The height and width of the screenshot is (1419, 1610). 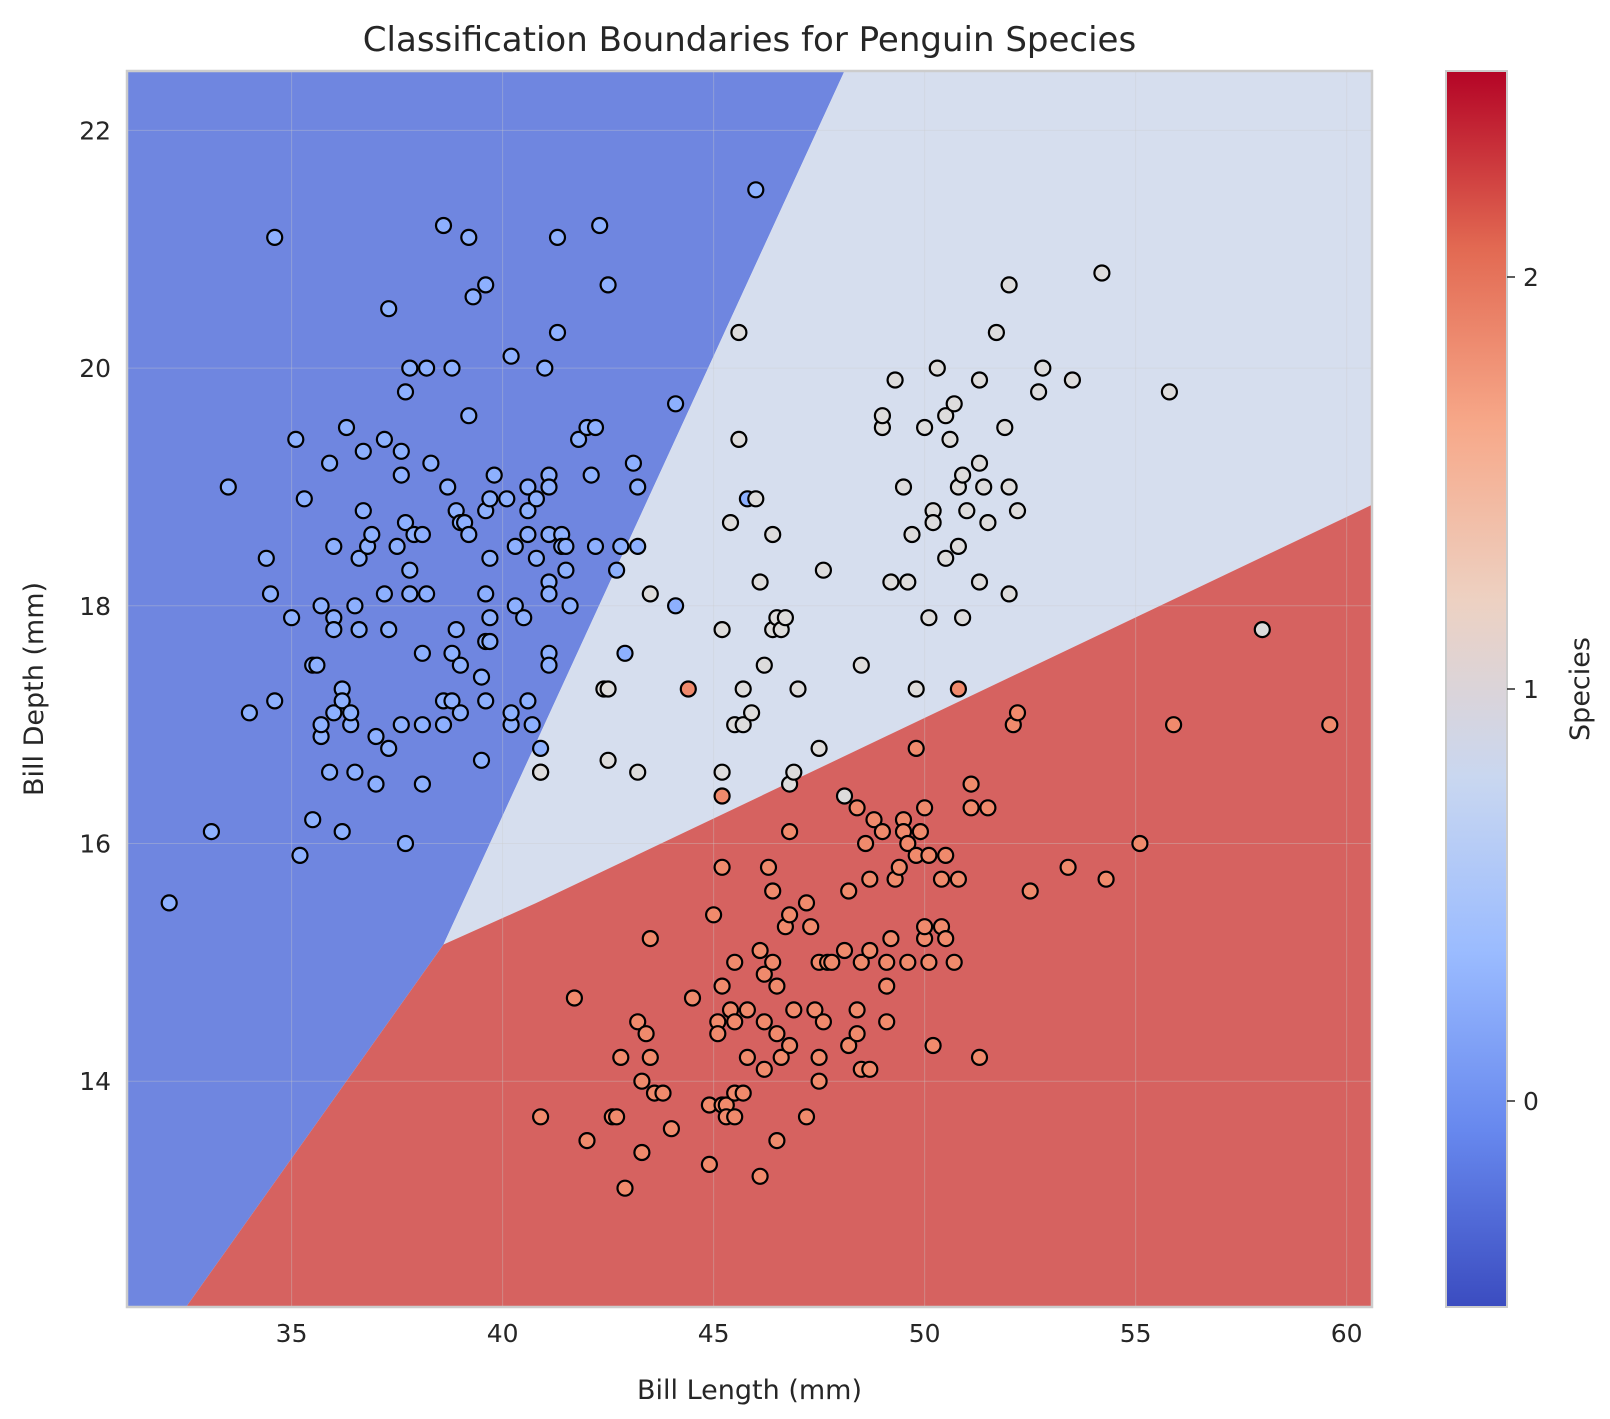 What do you see at coordinates (714, 1333) in the screenshot?
I see `x-tick-label: 45` at bounding box center [714, 1333].